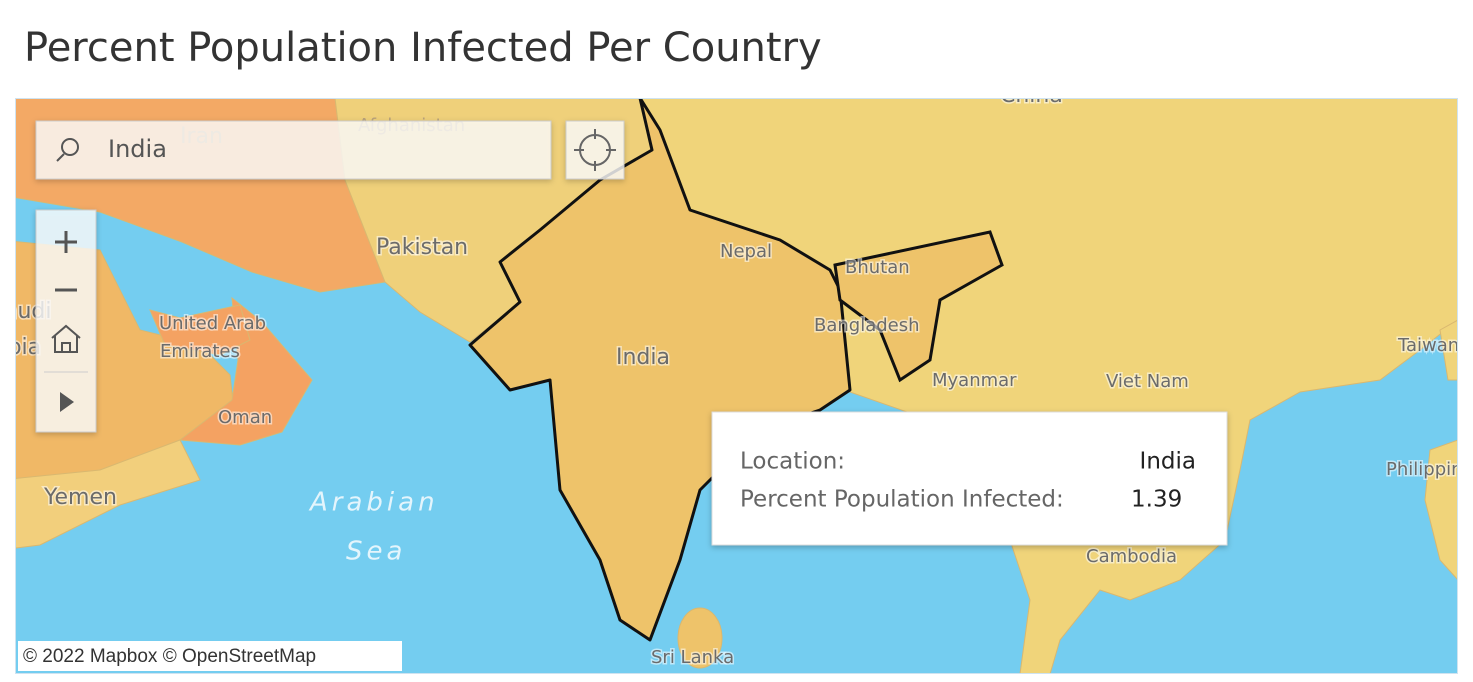 This screenshot has height=682, width=1473. I want to click on locate-button, so click(595, 150).